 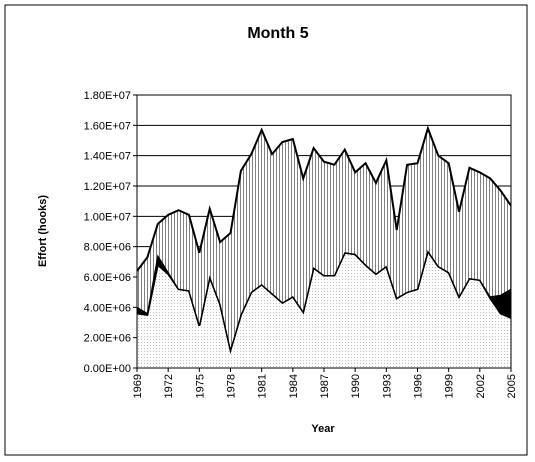 I want to click on x-tick-label: 1984, so click(x=294, y=386).